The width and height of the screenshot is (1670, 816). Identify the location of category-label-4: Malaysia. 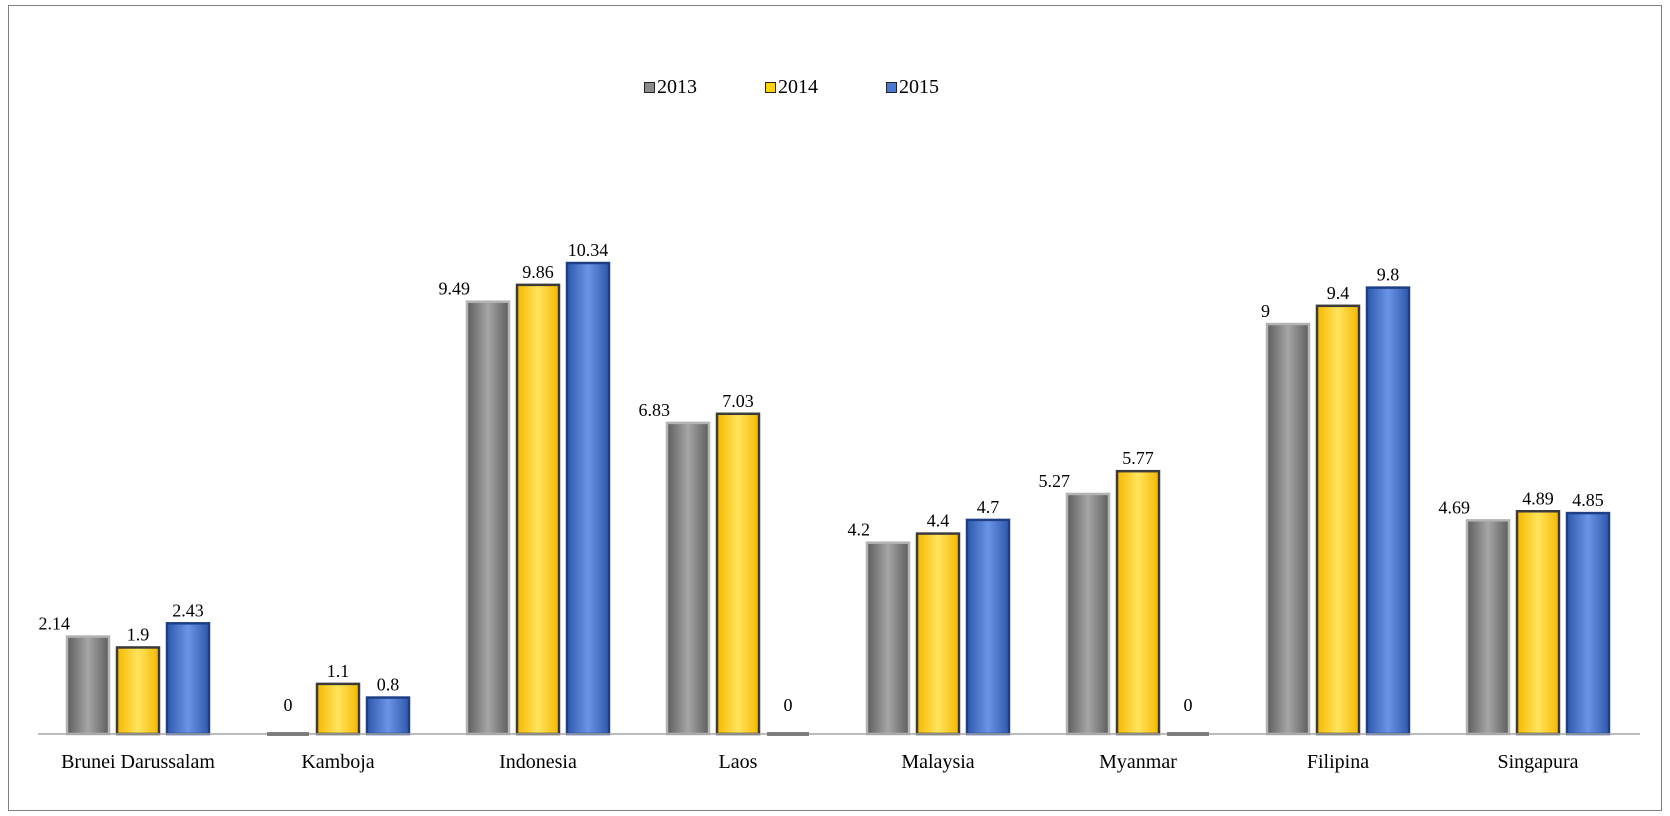
(937, 762).